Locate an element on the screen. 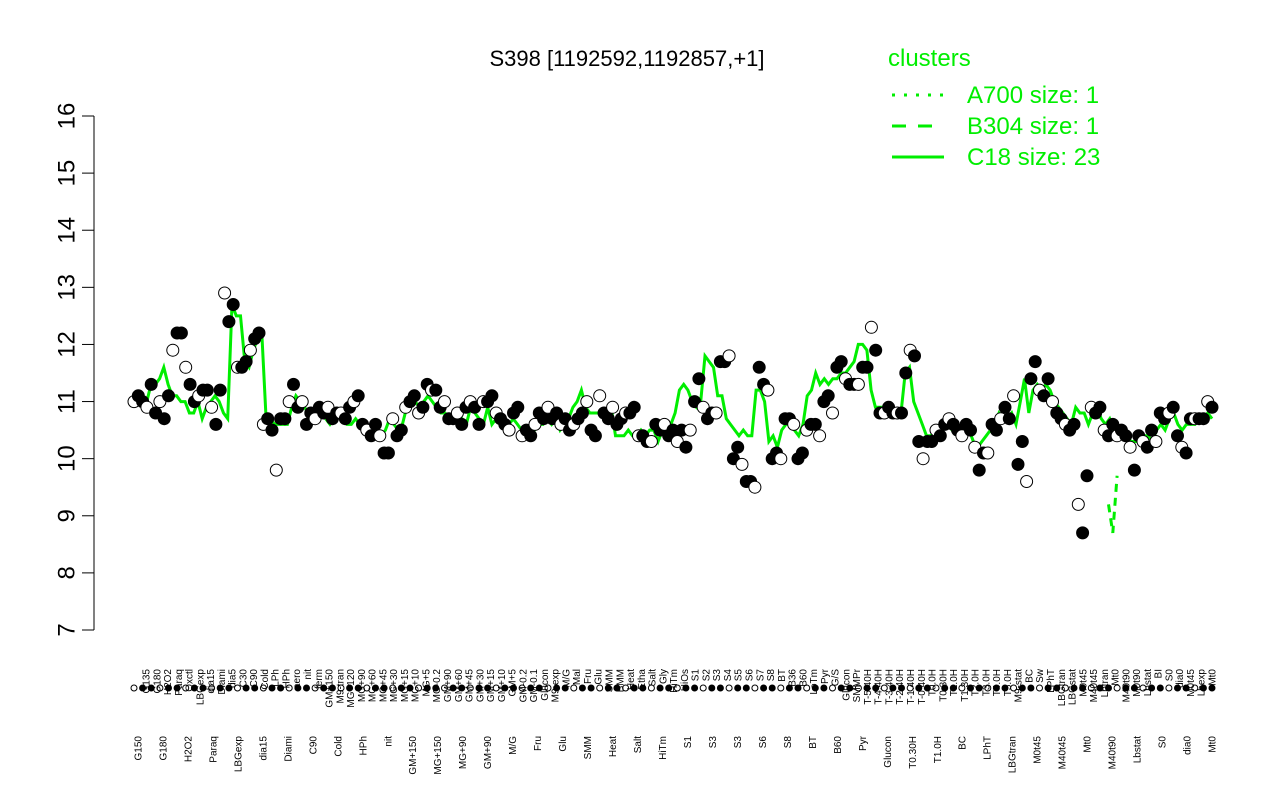 The height and width of the screenshot is (800, 1280). x-tick-label: SMM is located at coordinates (610, 680).